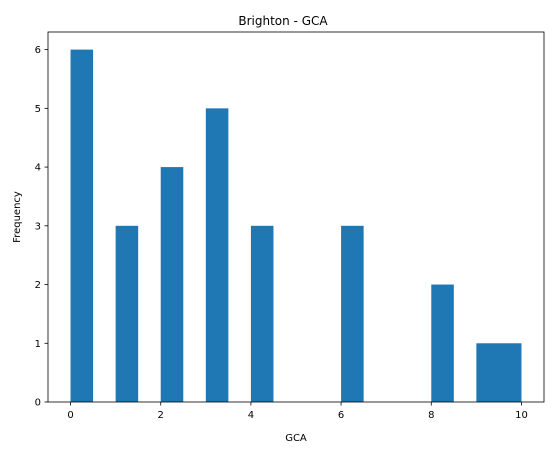  What do you see at coordinates (297, 411) in the screenshot?
I see `x-axis-ticks: 0 2 4 6 8 10` at bounding box center [297, 411].